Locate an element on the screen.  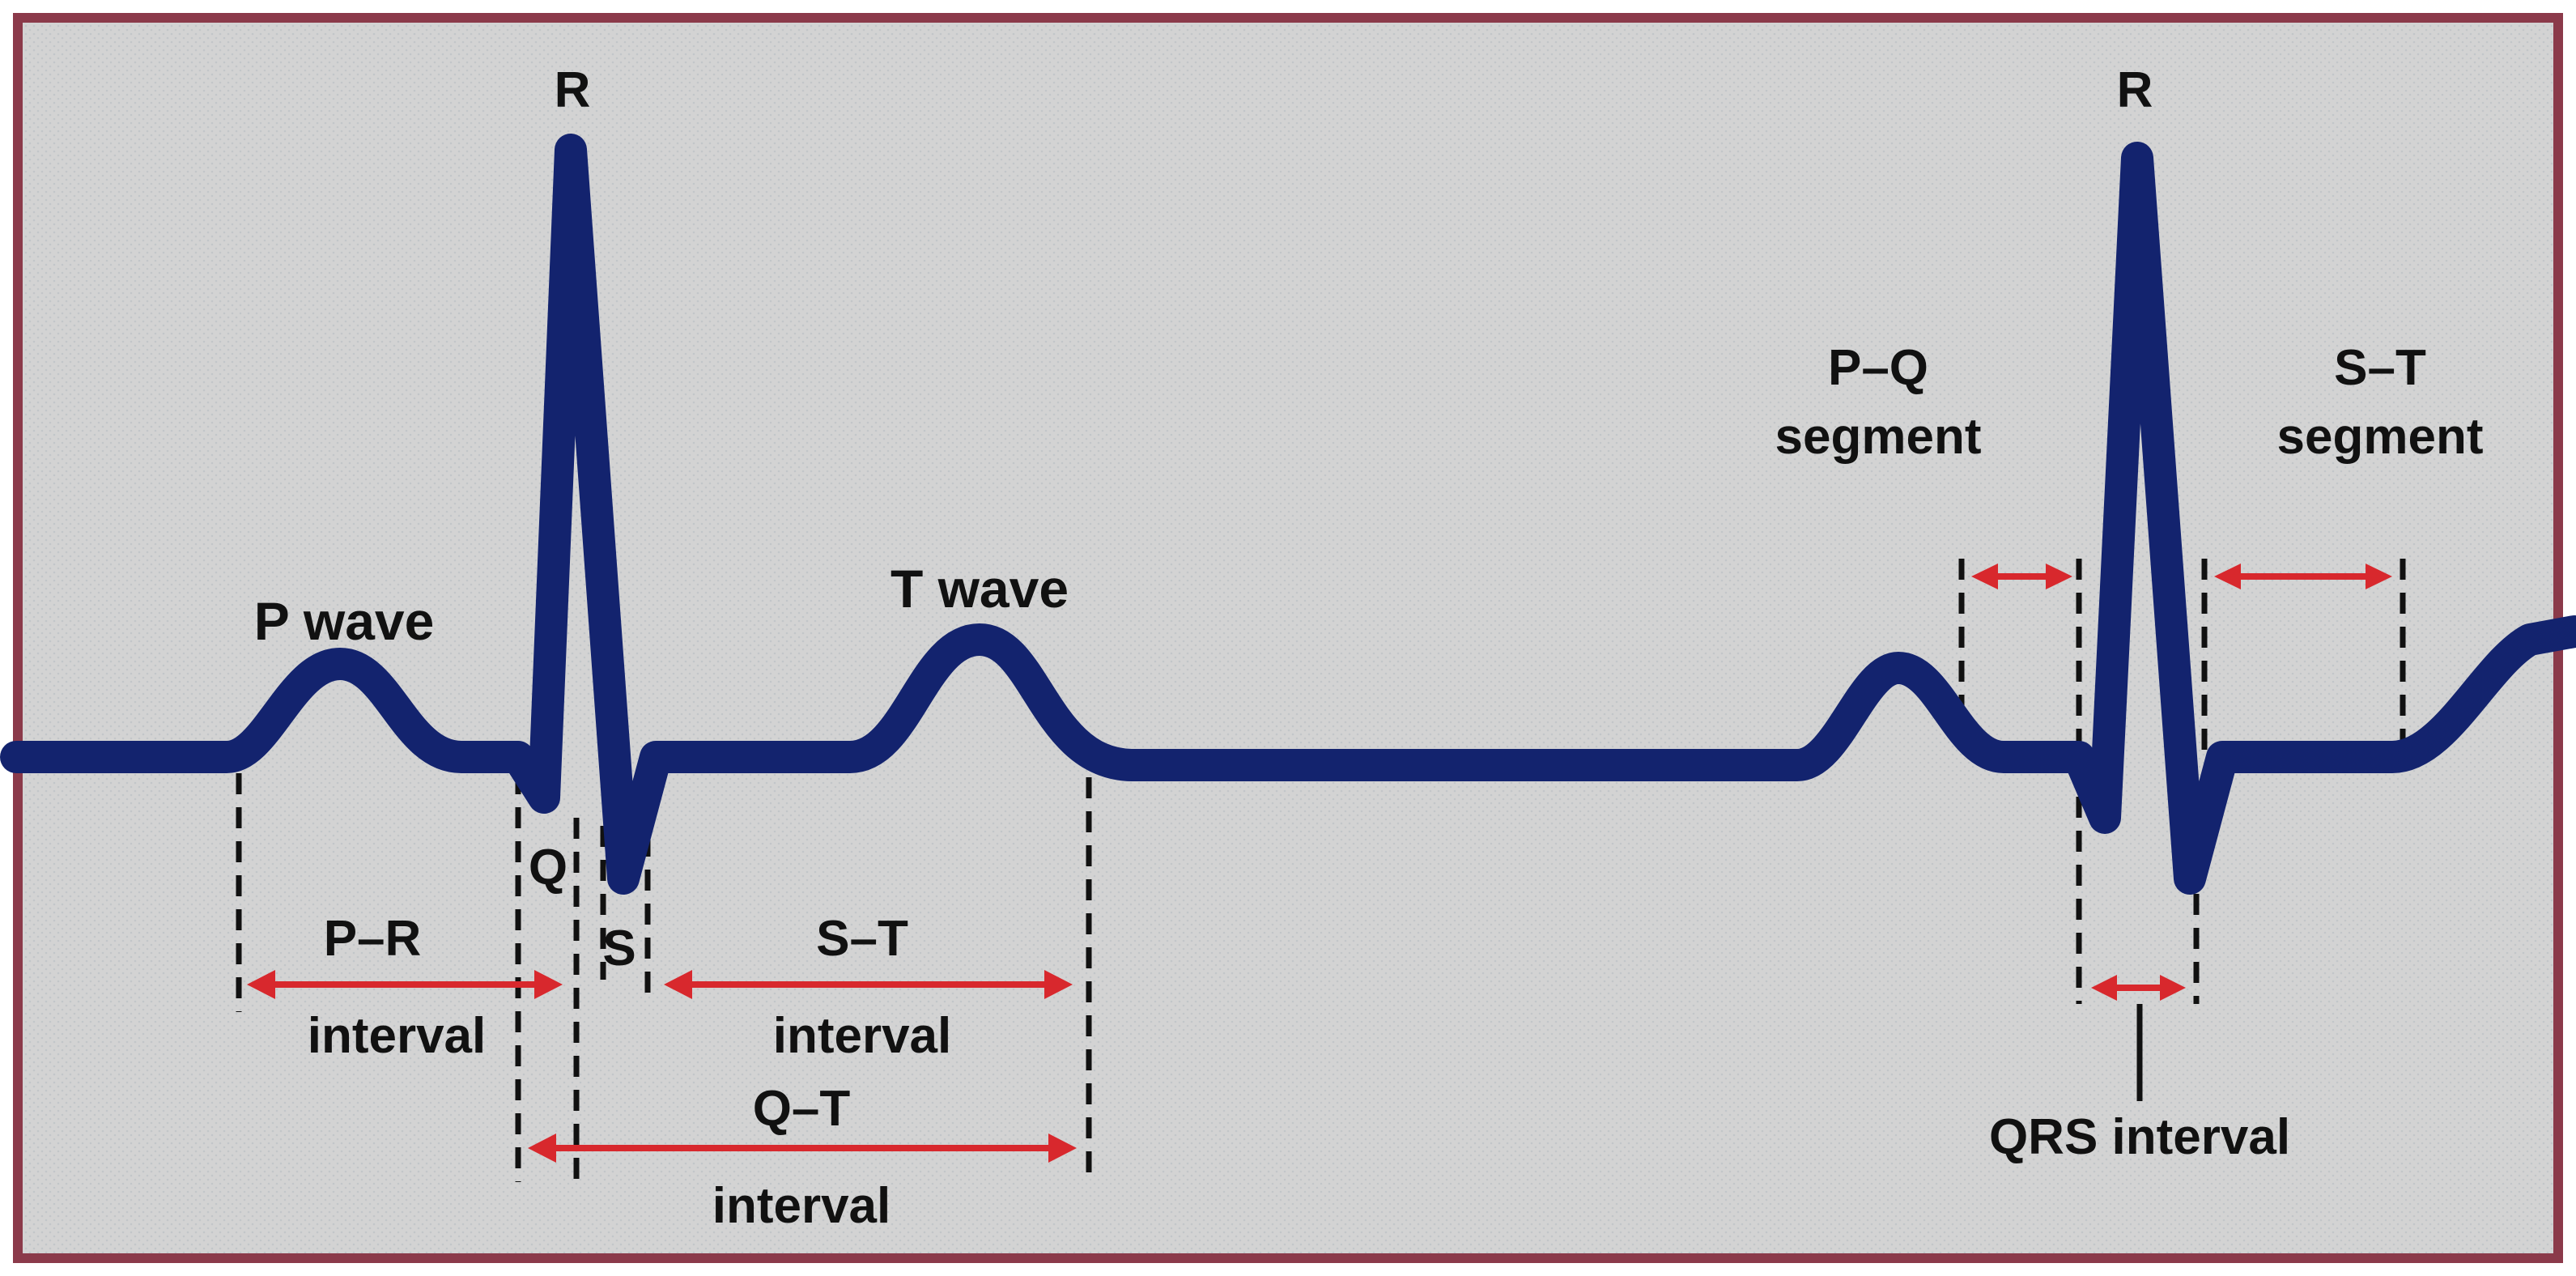
qt-interval-label-line2: interval is located at coordinates (801, 1206).